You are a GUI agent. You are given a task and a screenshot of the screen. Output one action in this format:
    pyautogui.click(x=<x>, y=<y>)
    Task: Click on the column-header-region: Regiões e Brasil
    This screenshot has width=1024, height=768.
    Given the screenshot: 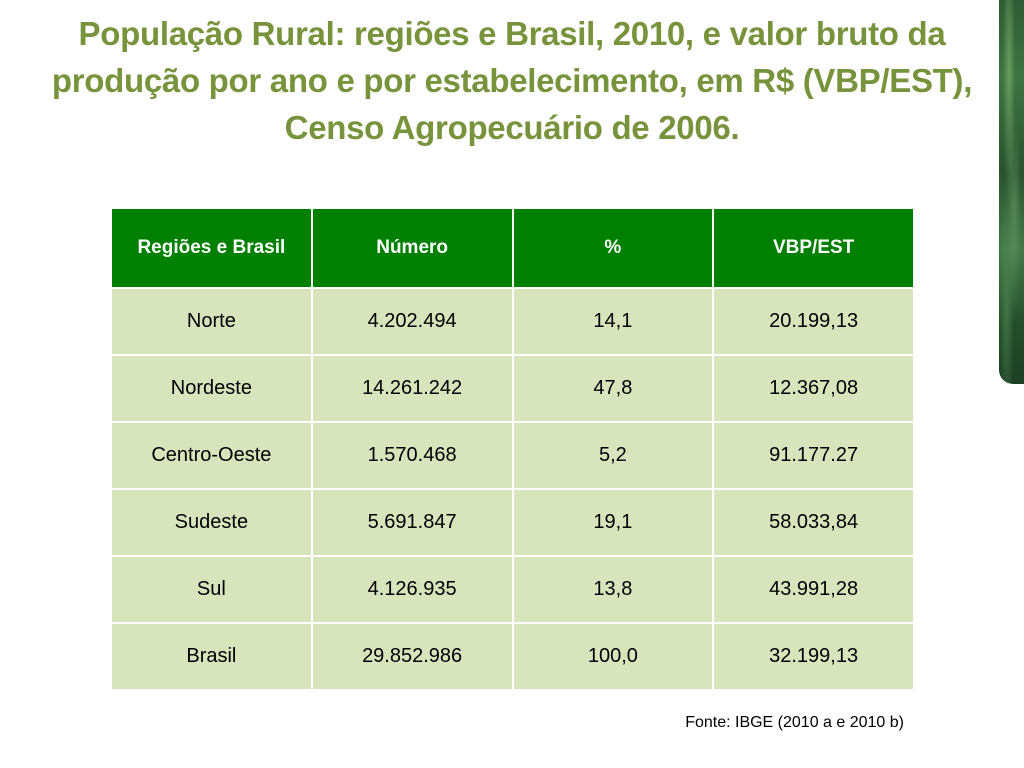 What is the action you would take?
    pyautogui.click(x=211, y=248)
    